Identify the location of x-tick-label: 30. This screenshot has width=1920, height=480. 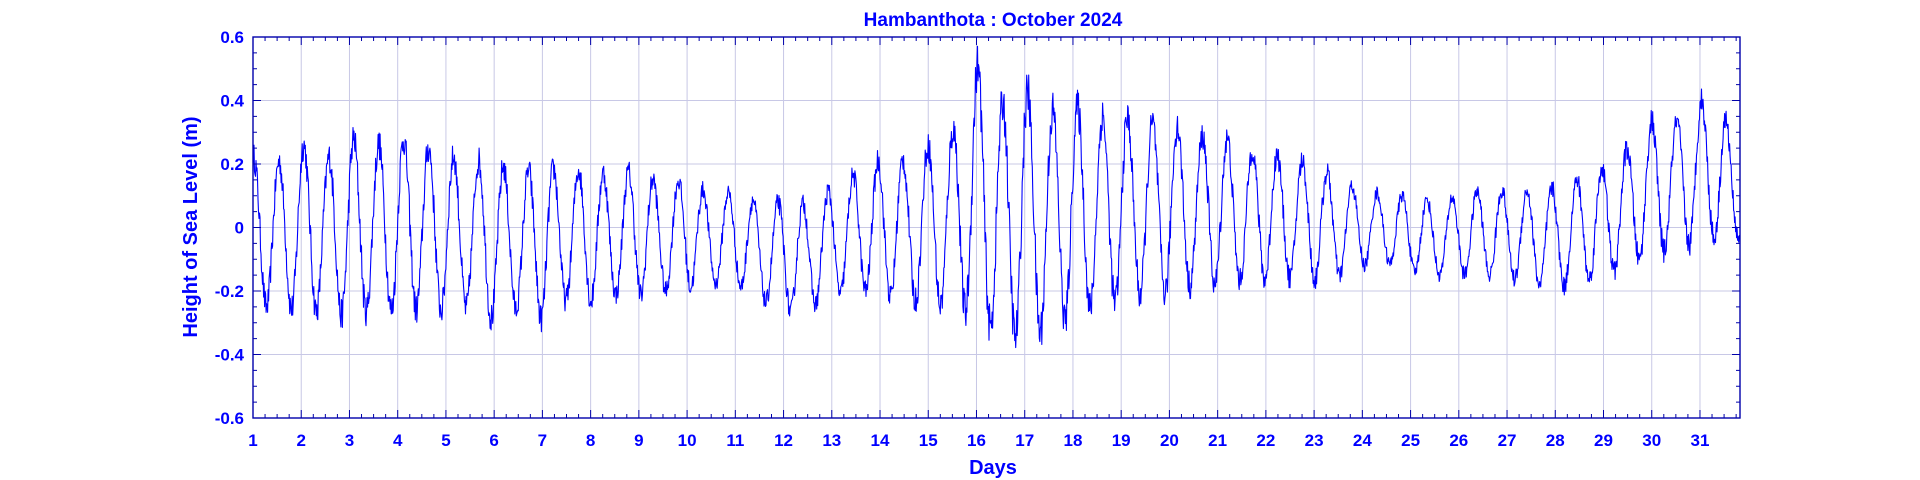
(1651, 440).